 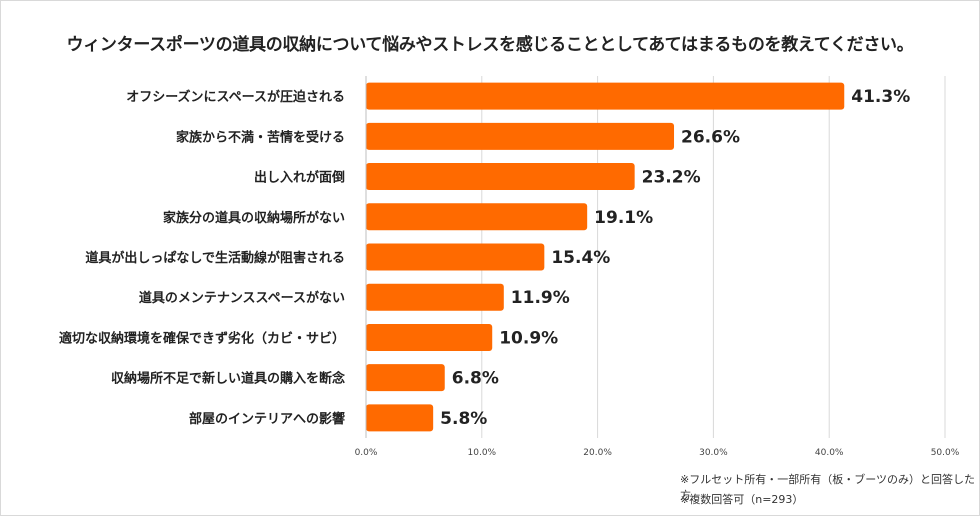 I want to click on x-tick-label: 50.0%, so click(x=945, y=453).